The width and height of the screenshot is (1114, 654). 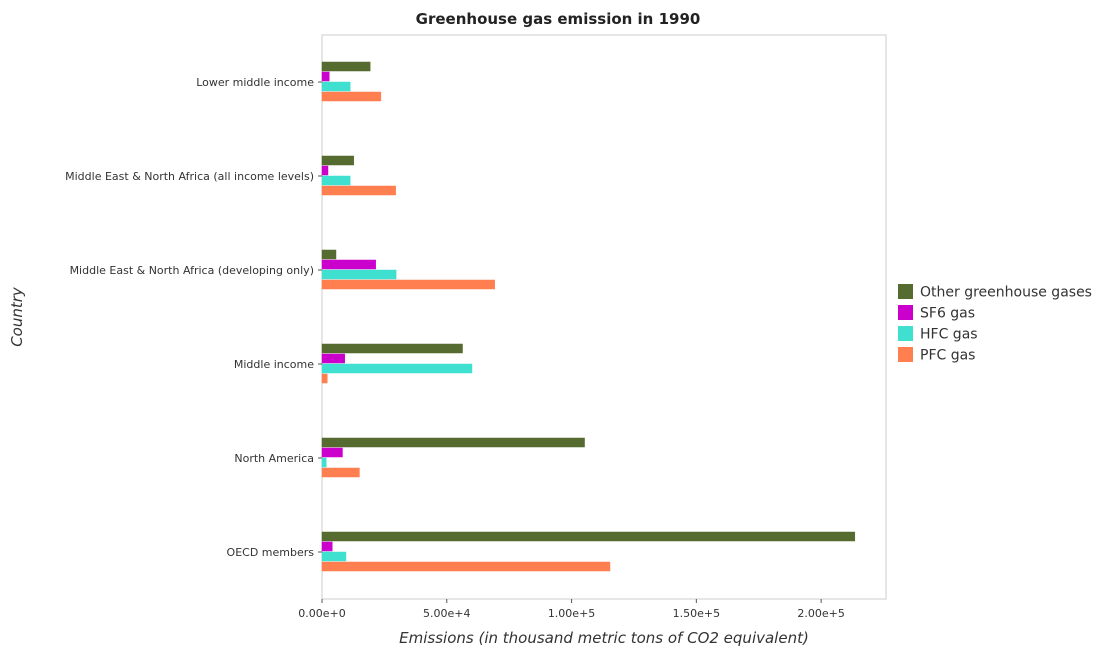 I want to click on legend-label: SF6 gas, so click(x=947, y=314).